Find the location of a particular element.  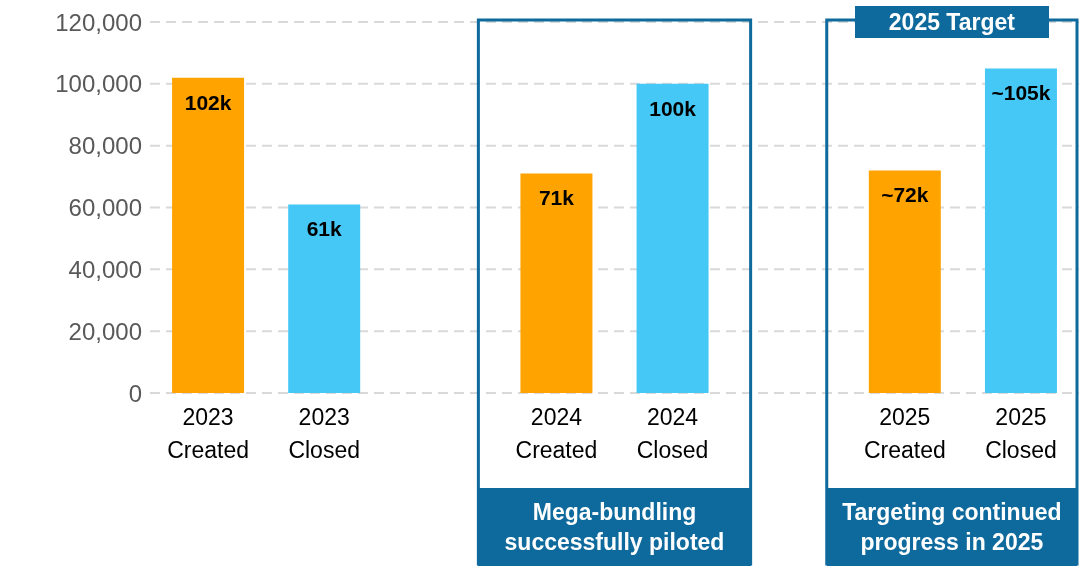

data-label: 61k is located at coordinates (324, 229).